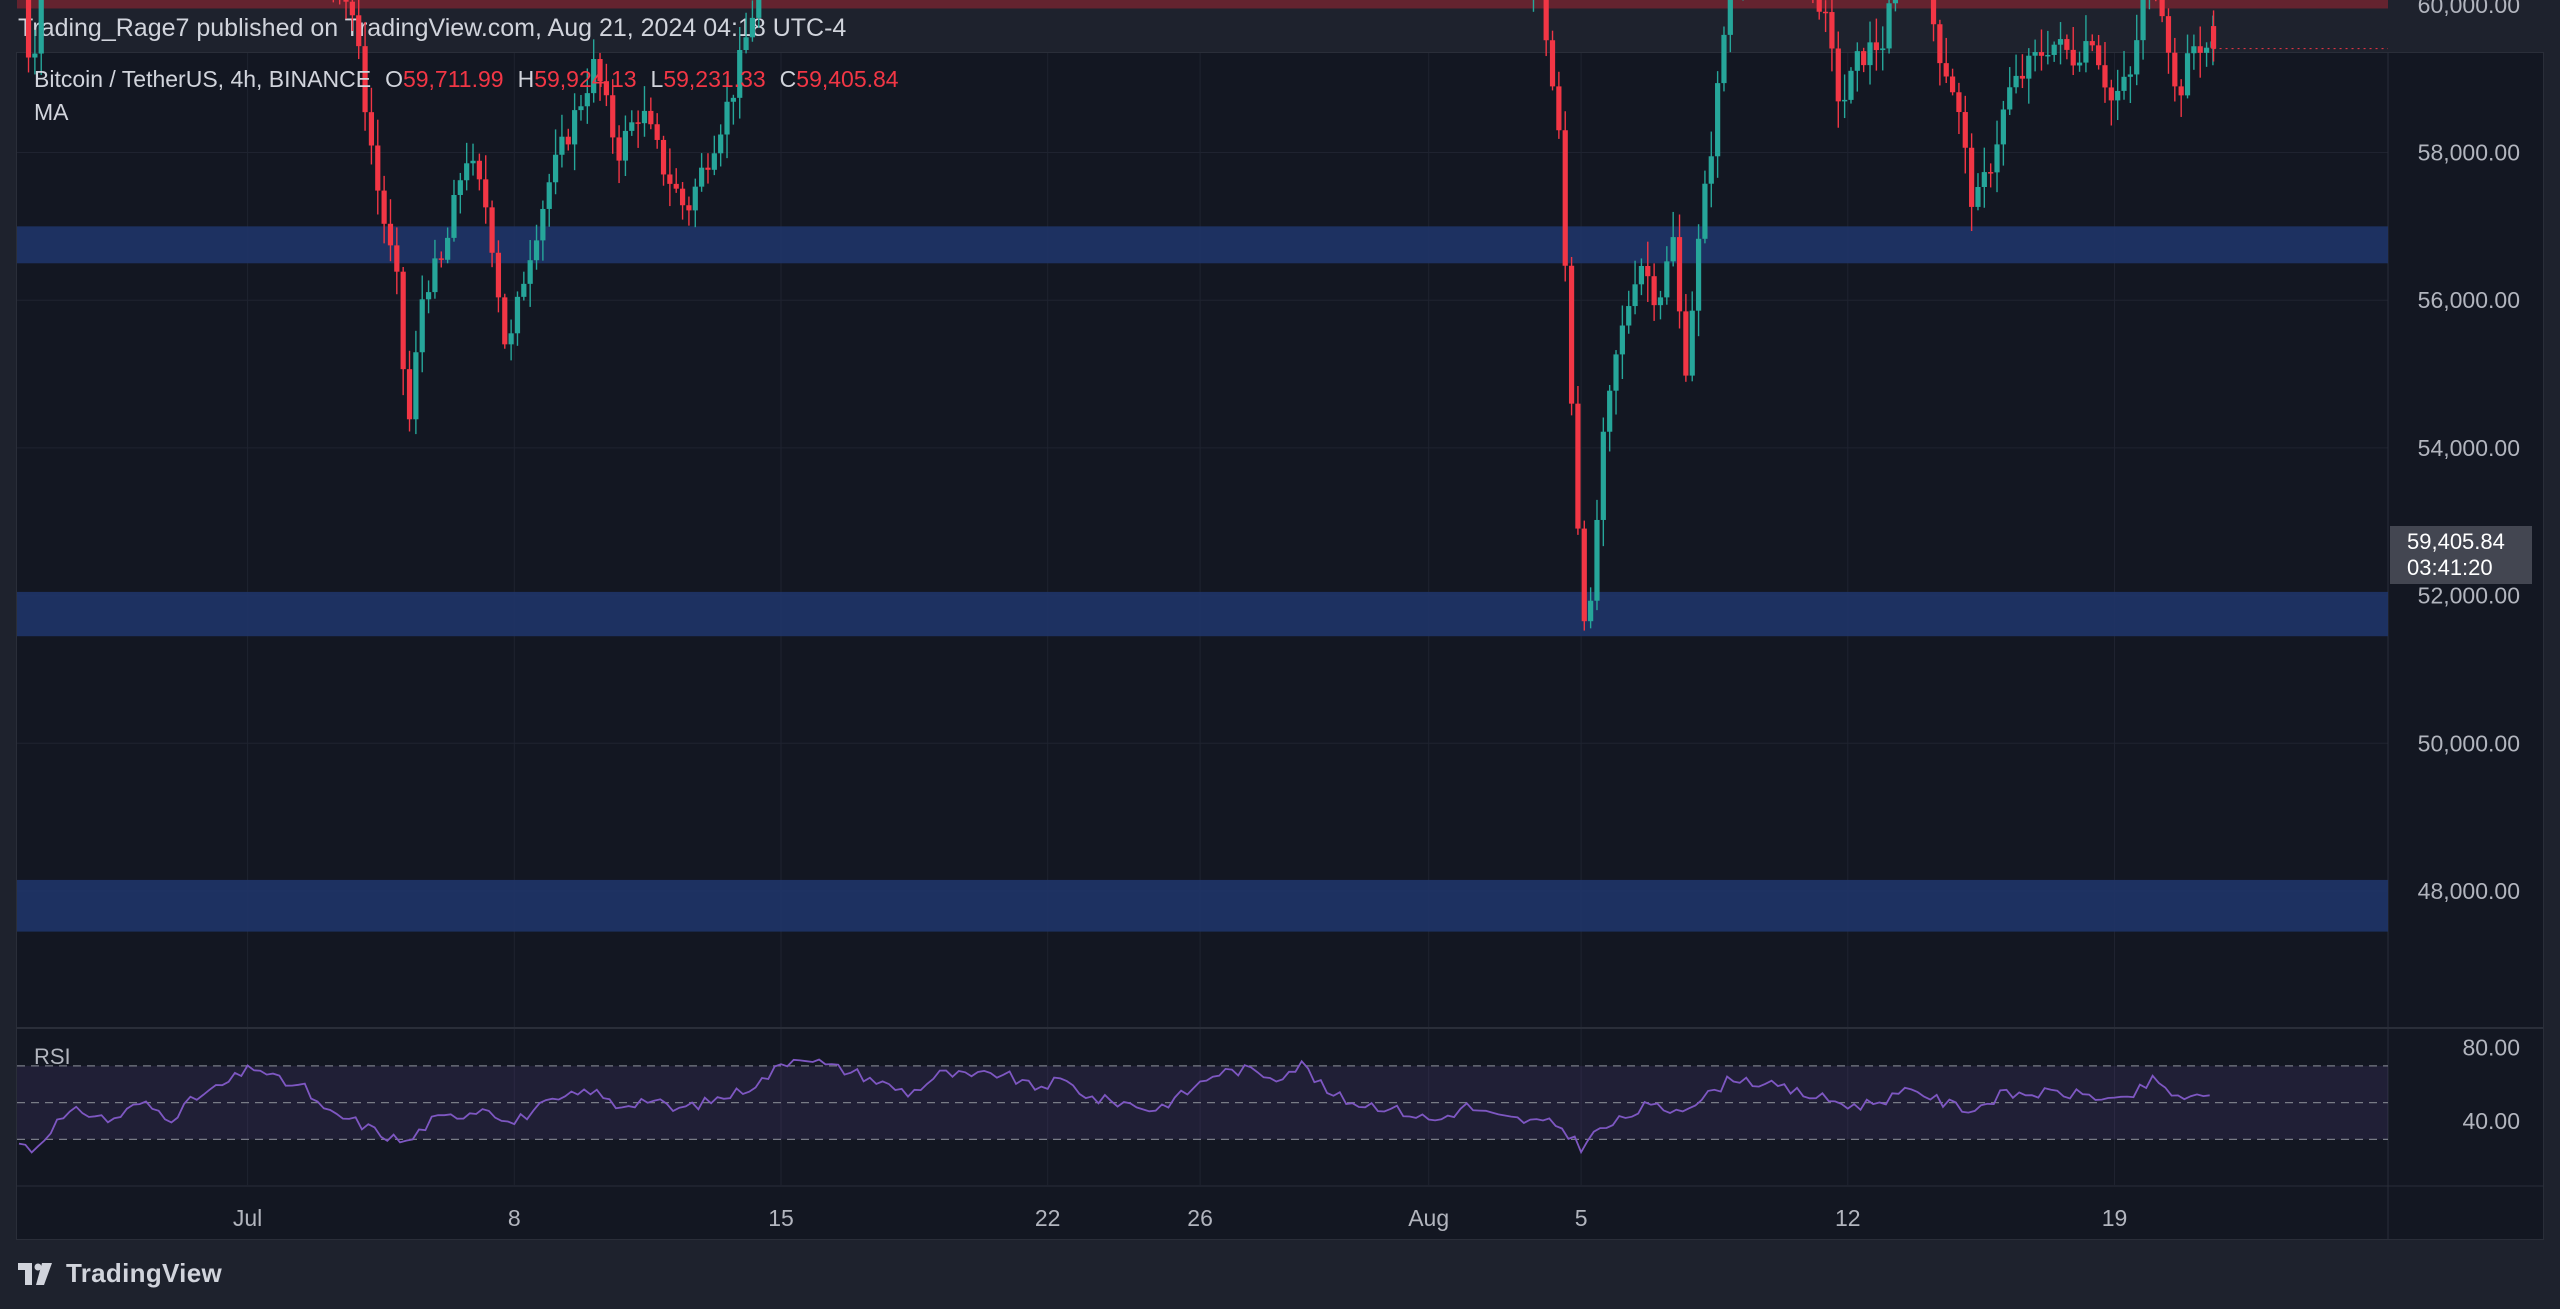 The width and height of the screenshot is (2560, 1309). What do you see at coordinates (144, 1273) in the screenshot?
I see `tradingview-brand: TradingView` at bounding box center [144, 1273].